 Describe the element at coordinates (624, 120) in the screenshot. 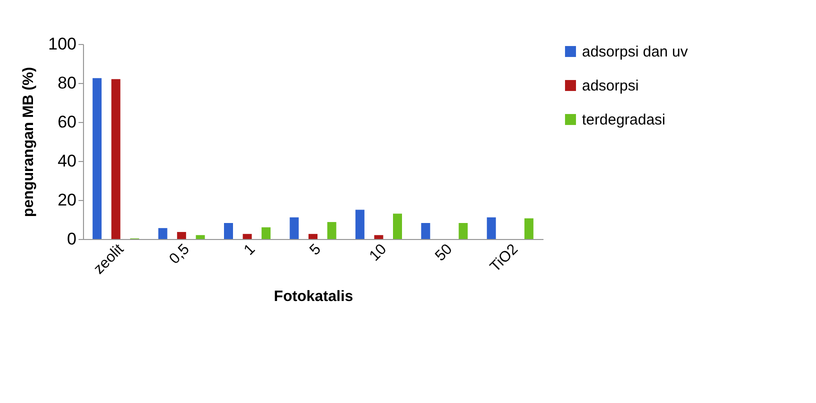

I see `legend-label: terdegradasi` at that location.